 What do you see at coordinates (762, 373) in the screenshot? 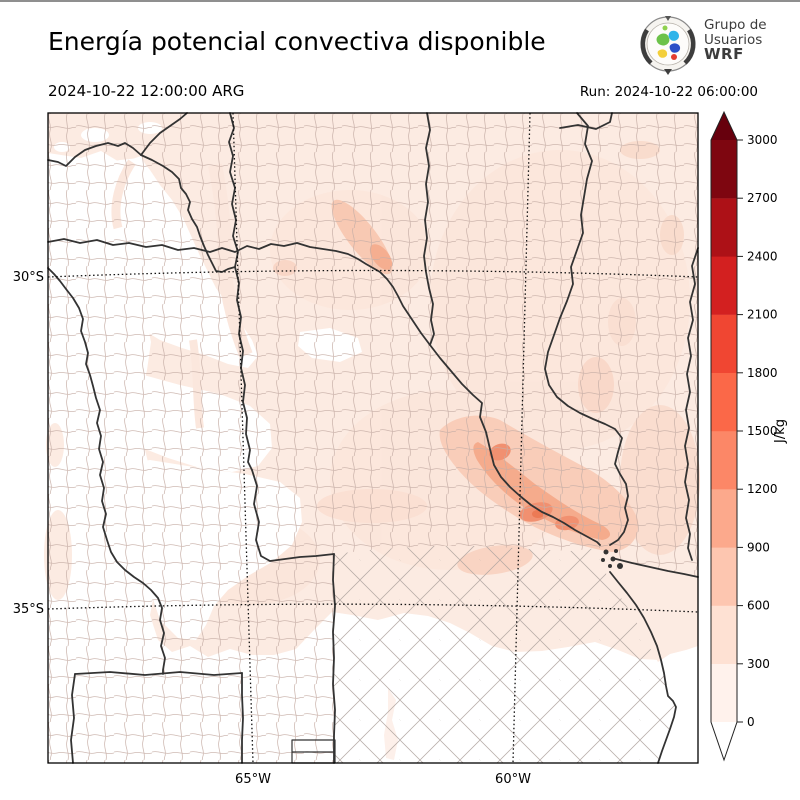
I see `colorbar-tick-1800: 1800` at bounding box center [762, 373].